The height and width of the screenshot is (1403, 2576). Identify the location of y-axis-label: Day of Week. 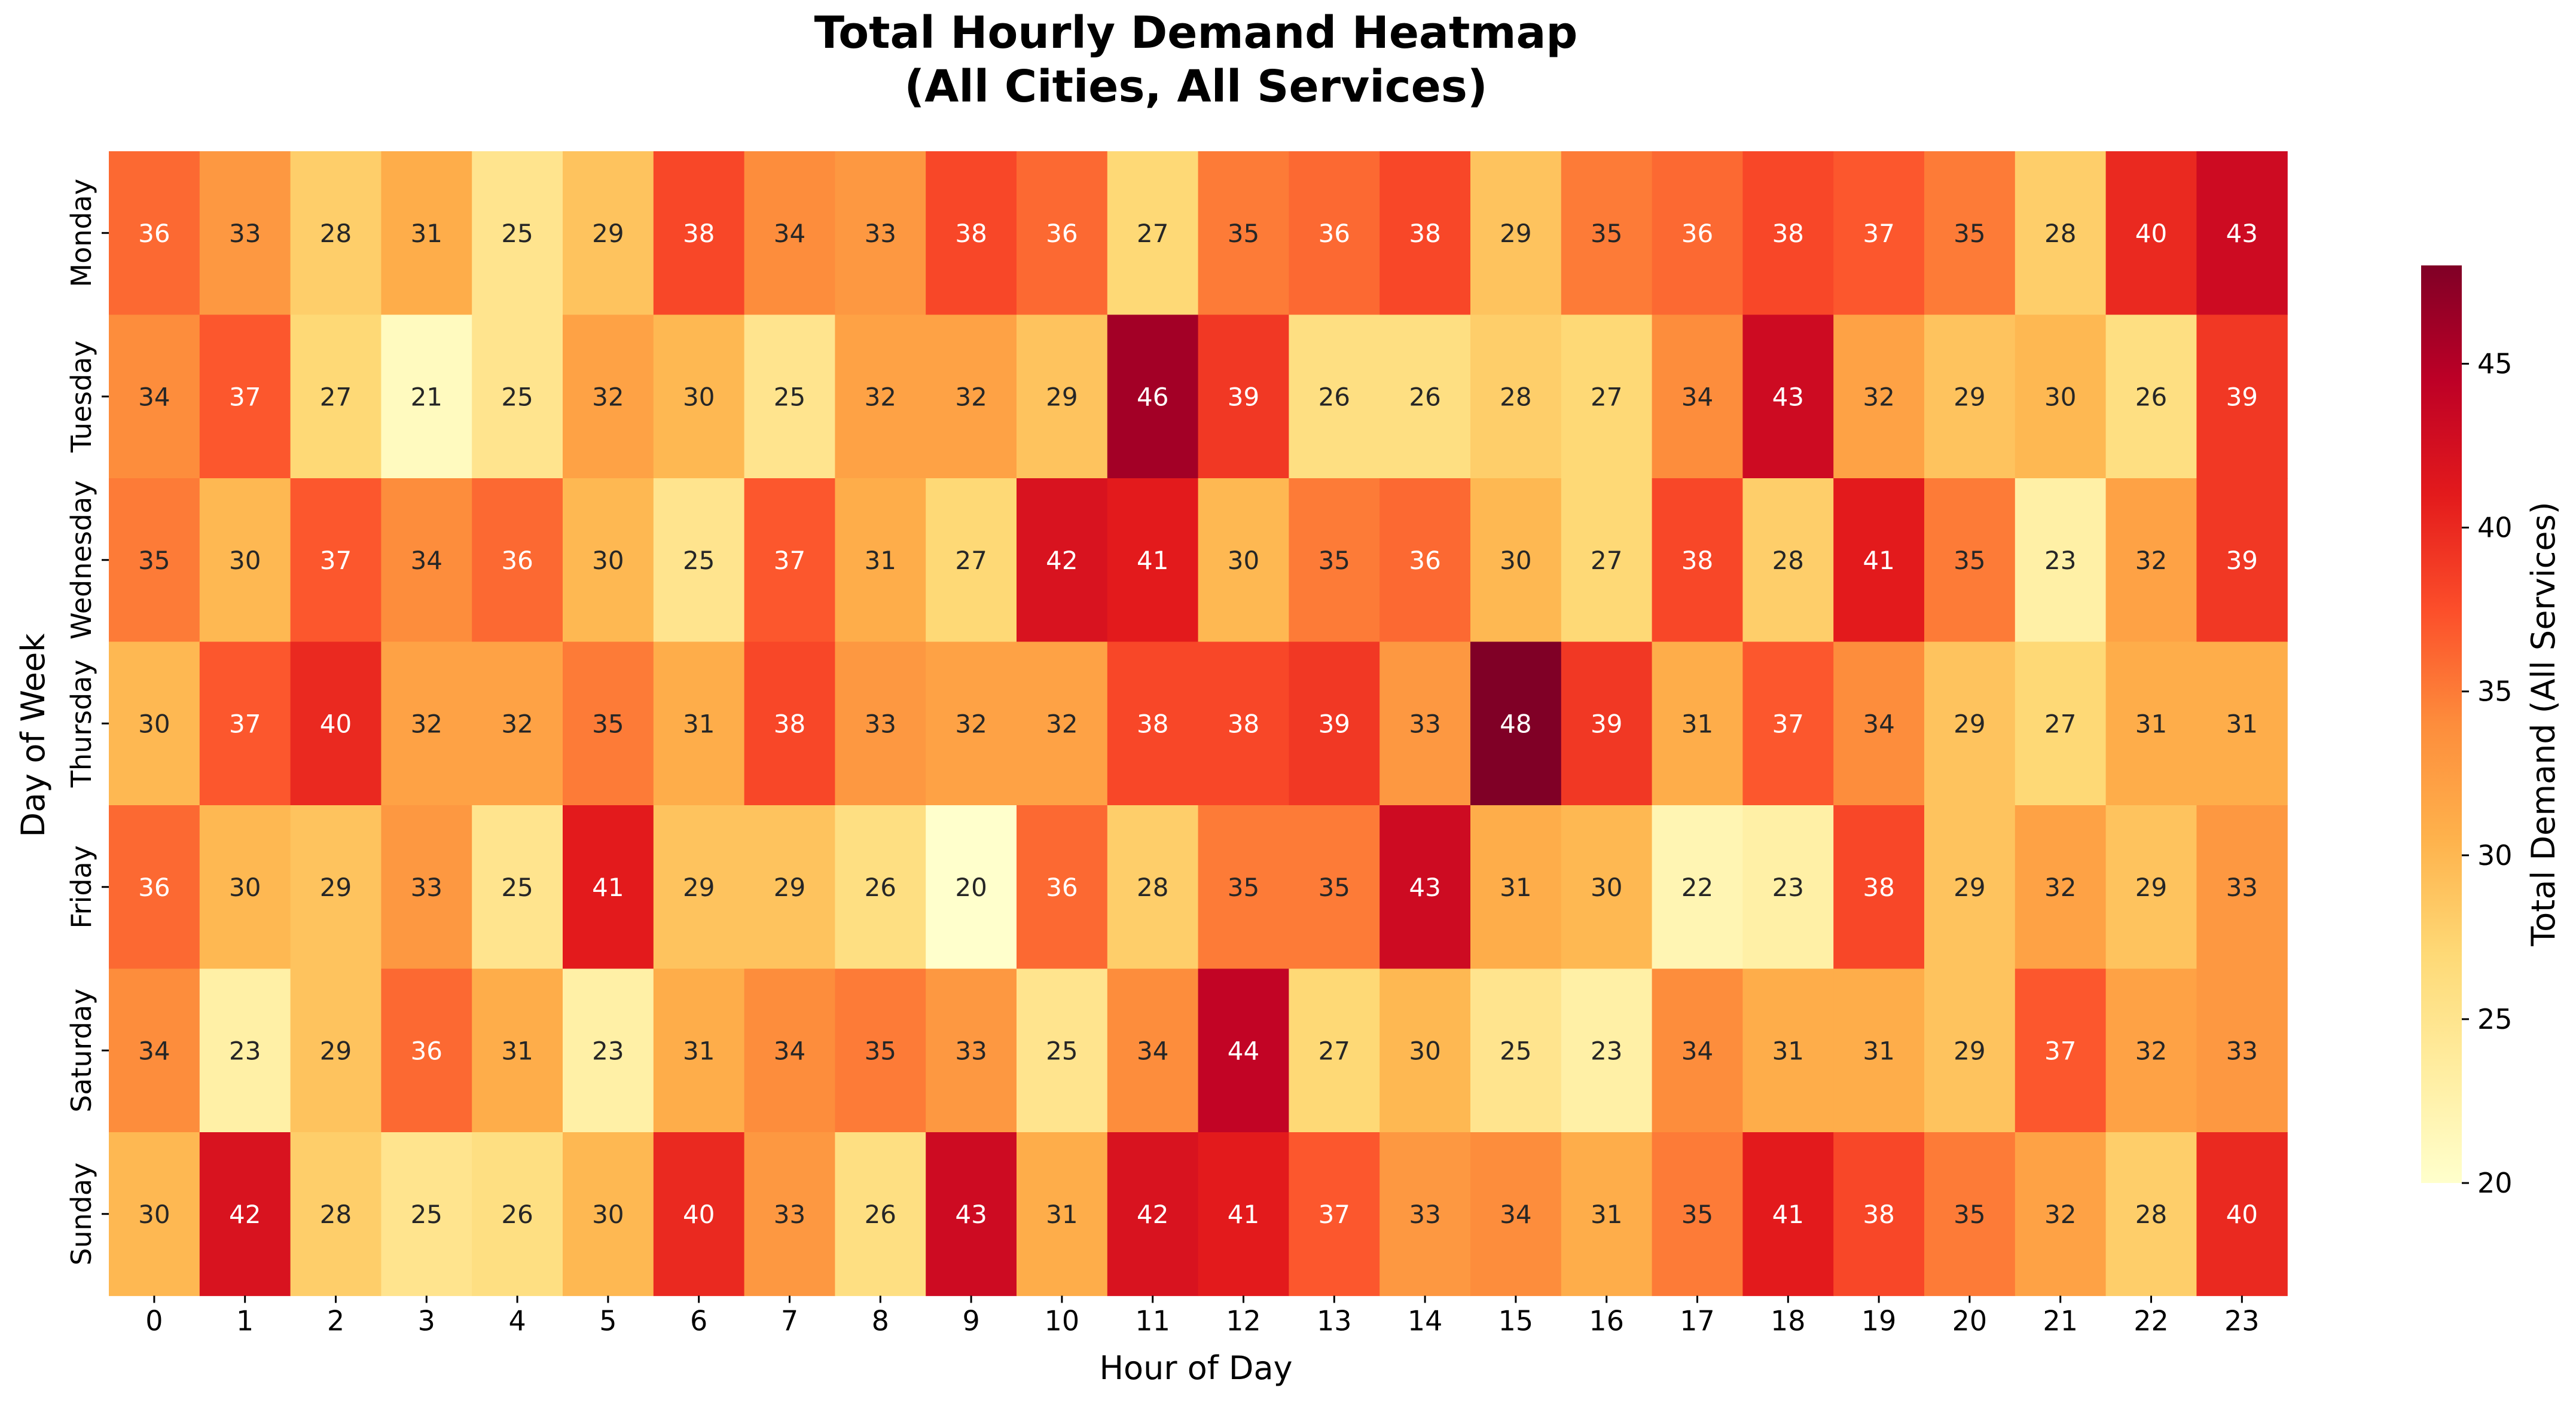
(33, 735).